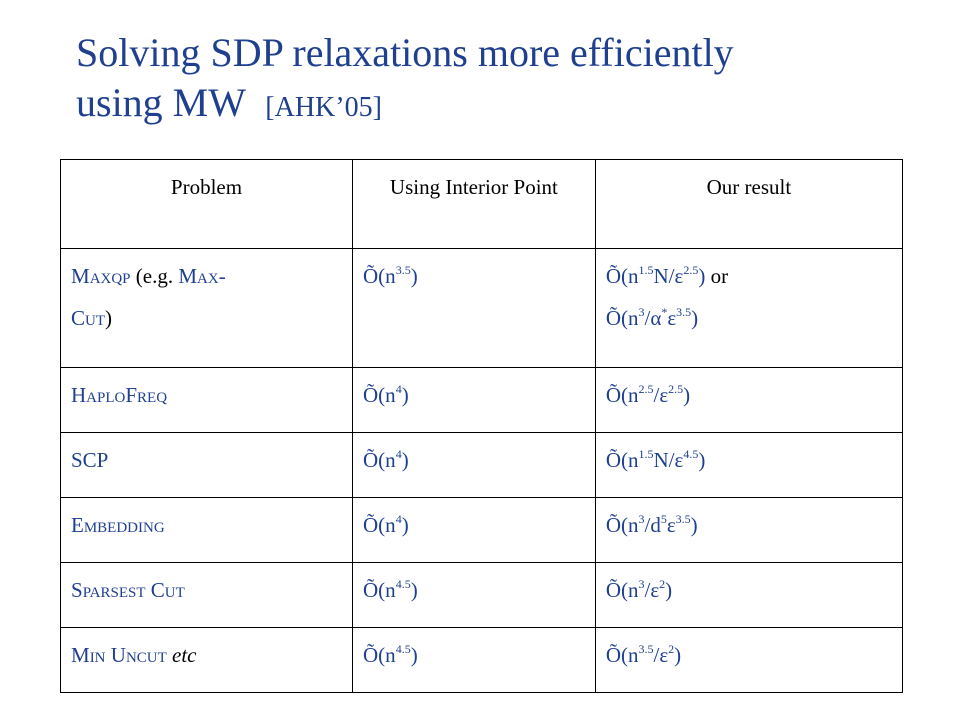 The image size is (960, 720). Describe the element at coordinates (474, 308) in the screenshot. I see `interior-cell: Õ(n3.5)` at that location.